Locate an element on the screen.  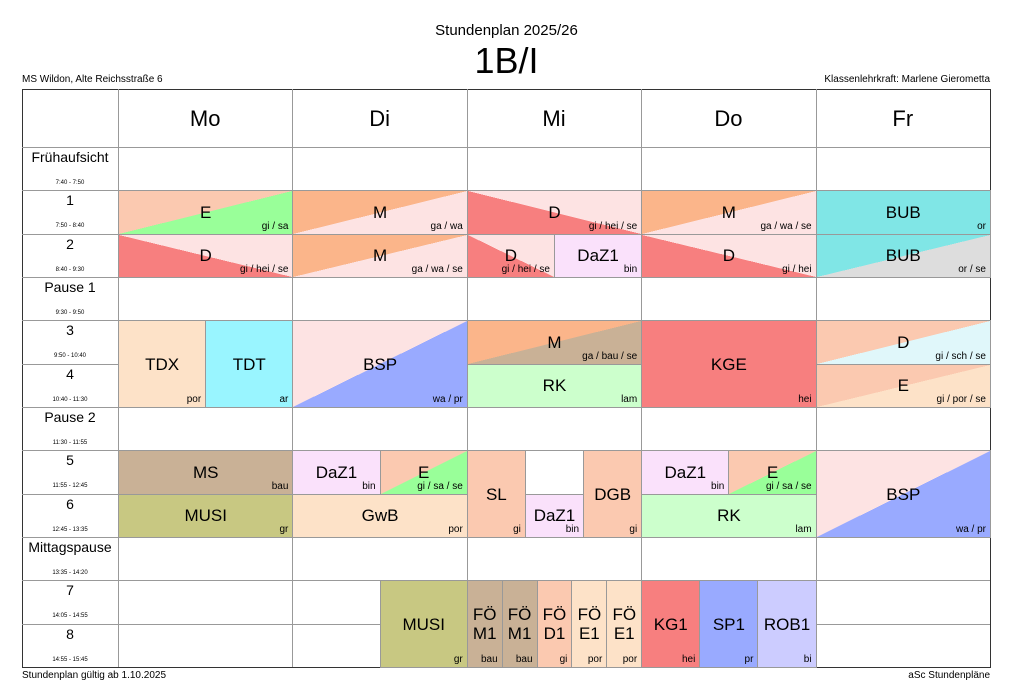
period-label: 6 is located at coordinates (70, 503).